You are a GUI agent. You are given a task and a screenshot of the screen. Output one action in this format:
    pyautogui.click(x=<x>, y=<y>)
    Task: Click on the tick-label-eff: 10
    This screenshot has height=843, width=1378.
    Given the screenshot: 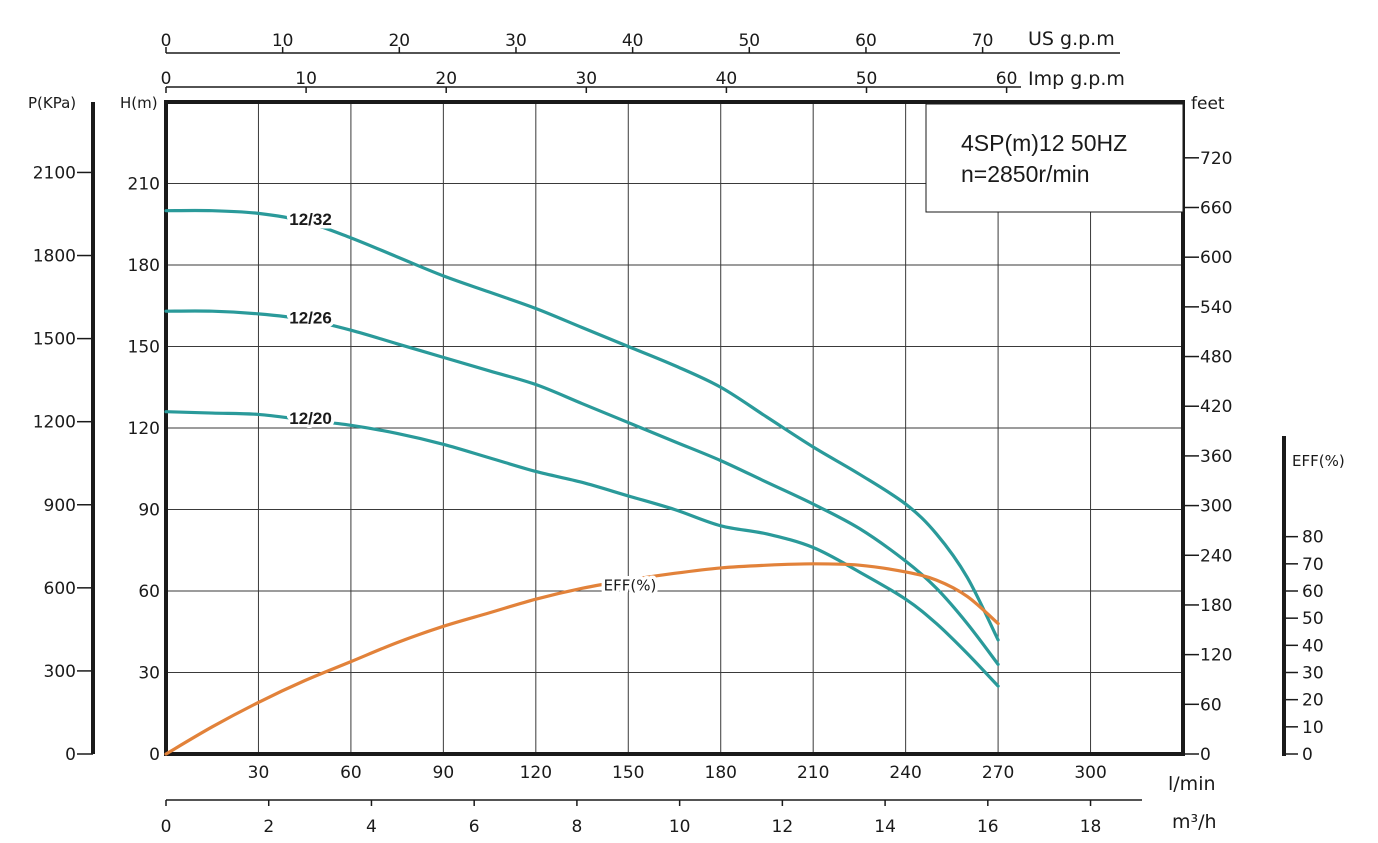 What is the action you would take?
    pyautogui.click(x=1313, y=728)
    